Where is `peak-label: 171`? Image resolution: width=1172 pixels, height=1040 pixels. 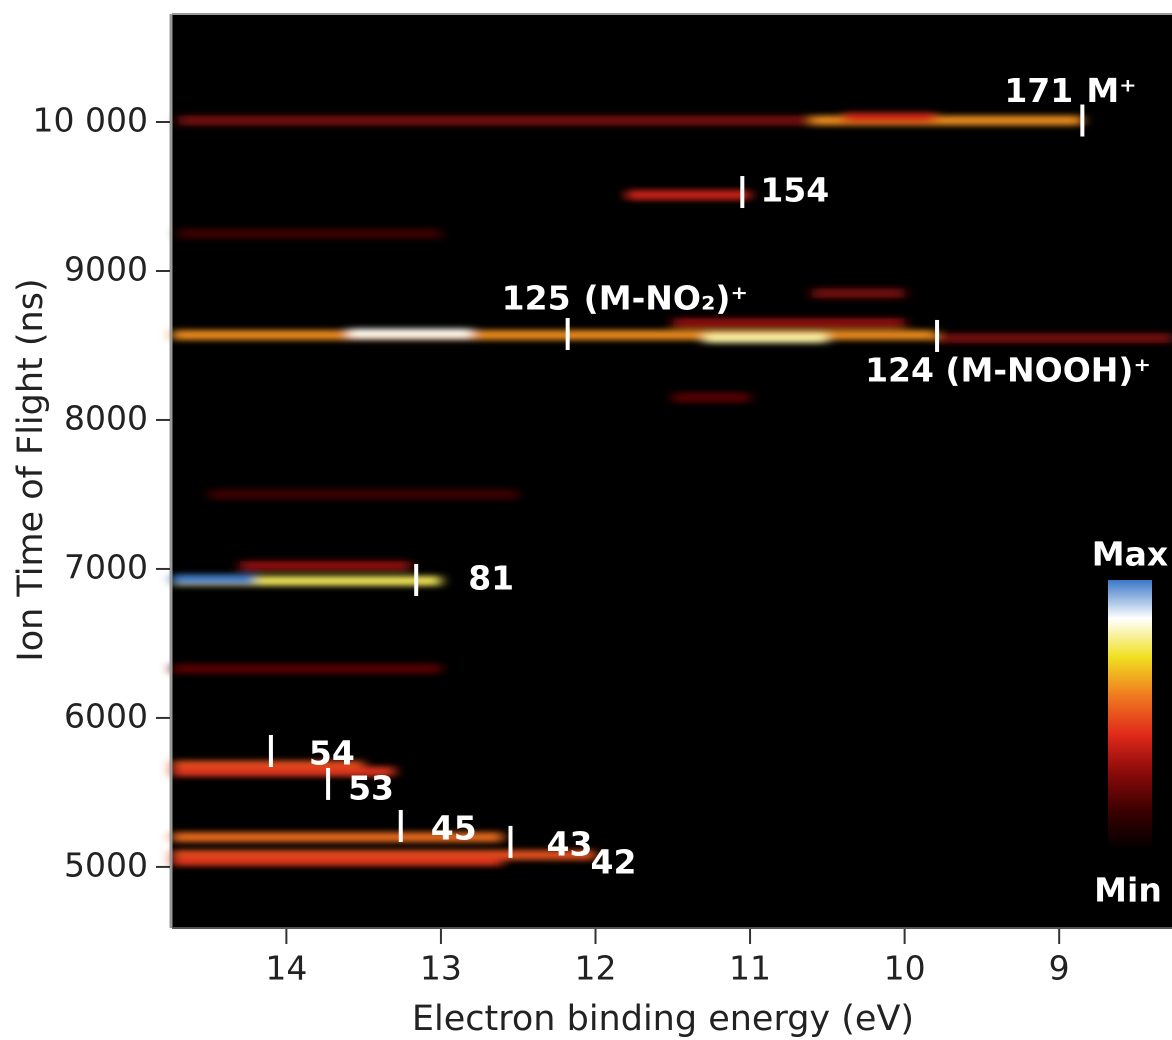 peak-label: 171 is located at coordinates (1038, 90).